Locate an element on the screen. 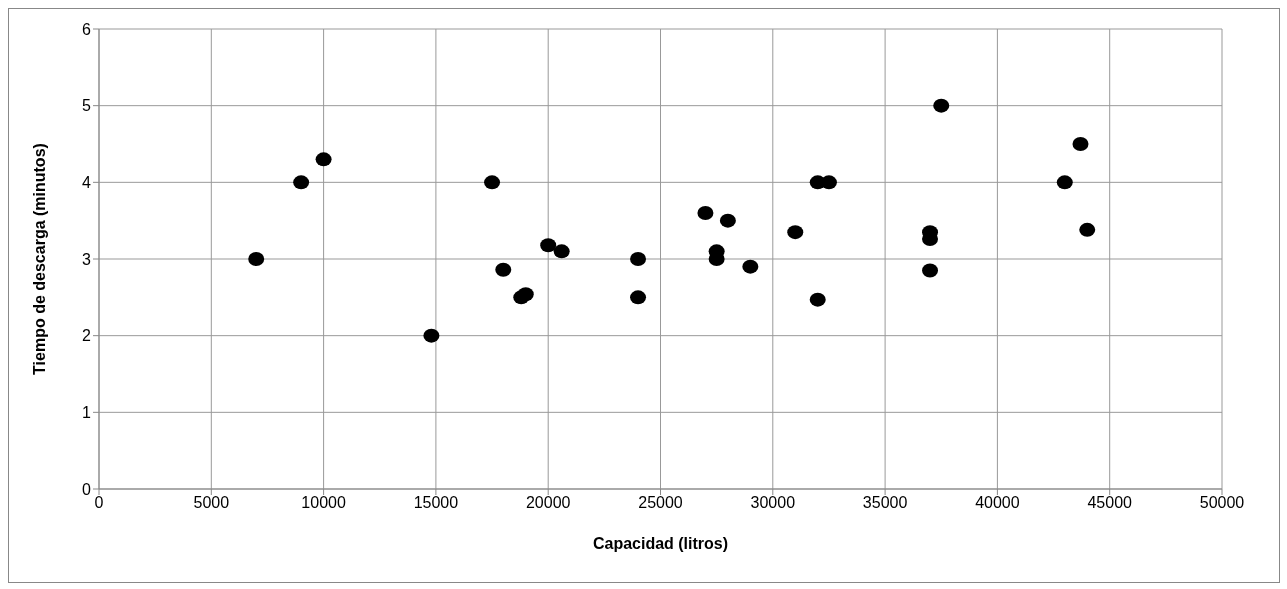 The height and width of the screenshot is (589, 1287). x-tick-label: 20000 is located at coordinates (548, 503).